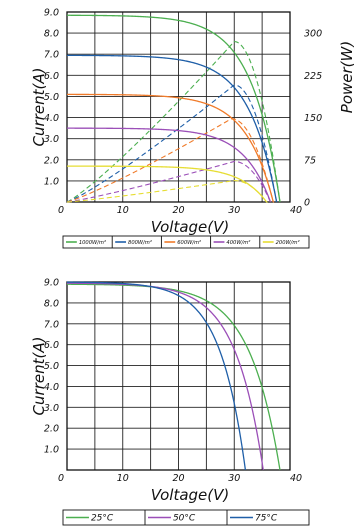 This screenshot has height=526, width=358. What do you see at coordinates (102, 519) in the screenshot?
I see `legend-label: 25°C` at bounding box center [102, 519].